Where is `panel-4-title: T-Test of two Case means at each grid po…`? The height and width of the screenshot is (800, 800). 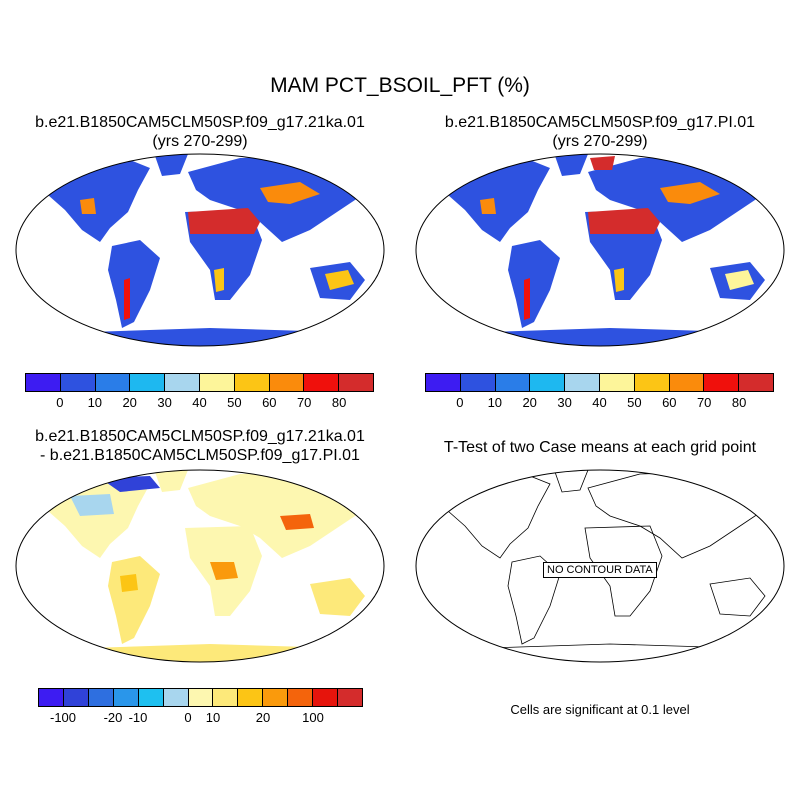
panel-4-title: T-Test of two Case means at each grid po… is located at coordinates (600, 447).